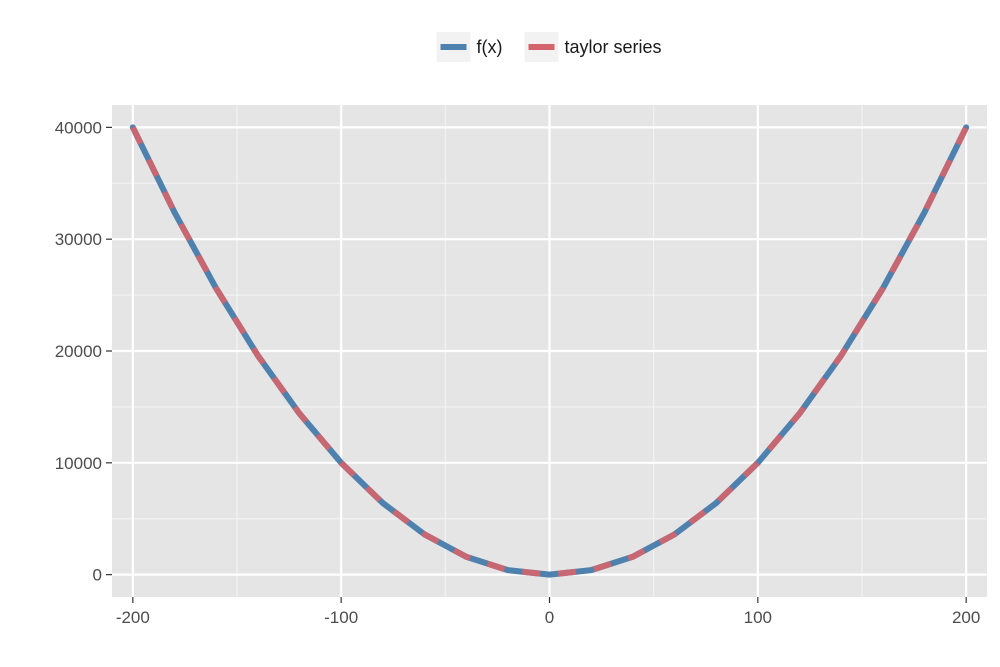  What do you see at coordinates (490, 47) in the screenshot?
I see `legend-label: f(x)` at bounding box center [490, 47].